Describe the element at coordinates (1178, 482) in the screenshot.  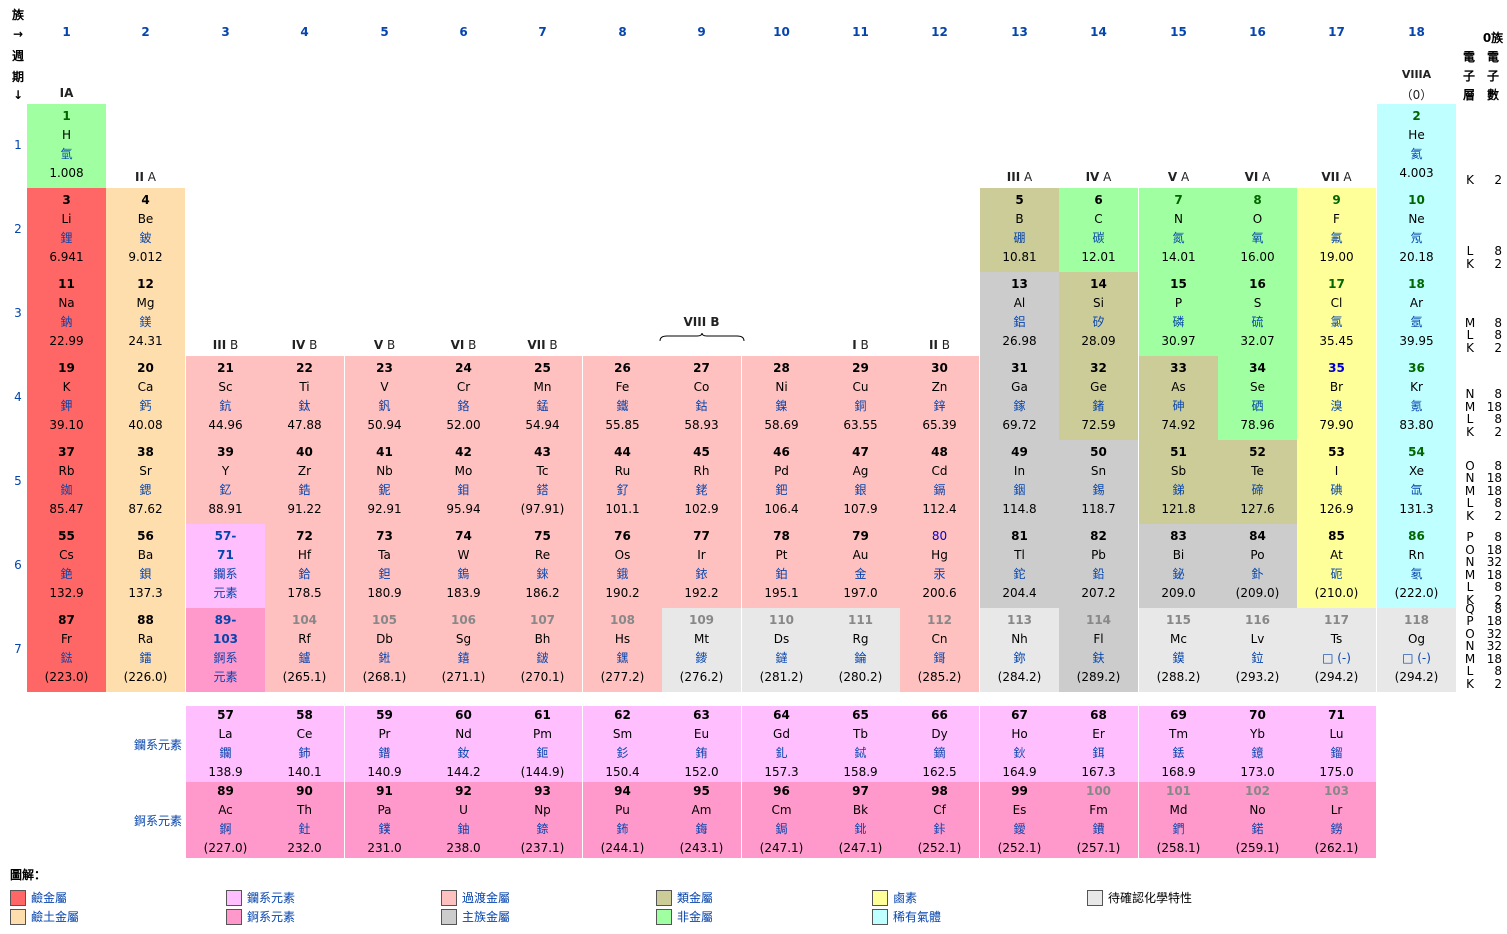
I see `element-cell-sb: 51 Sb 銻 121.8` at that location.